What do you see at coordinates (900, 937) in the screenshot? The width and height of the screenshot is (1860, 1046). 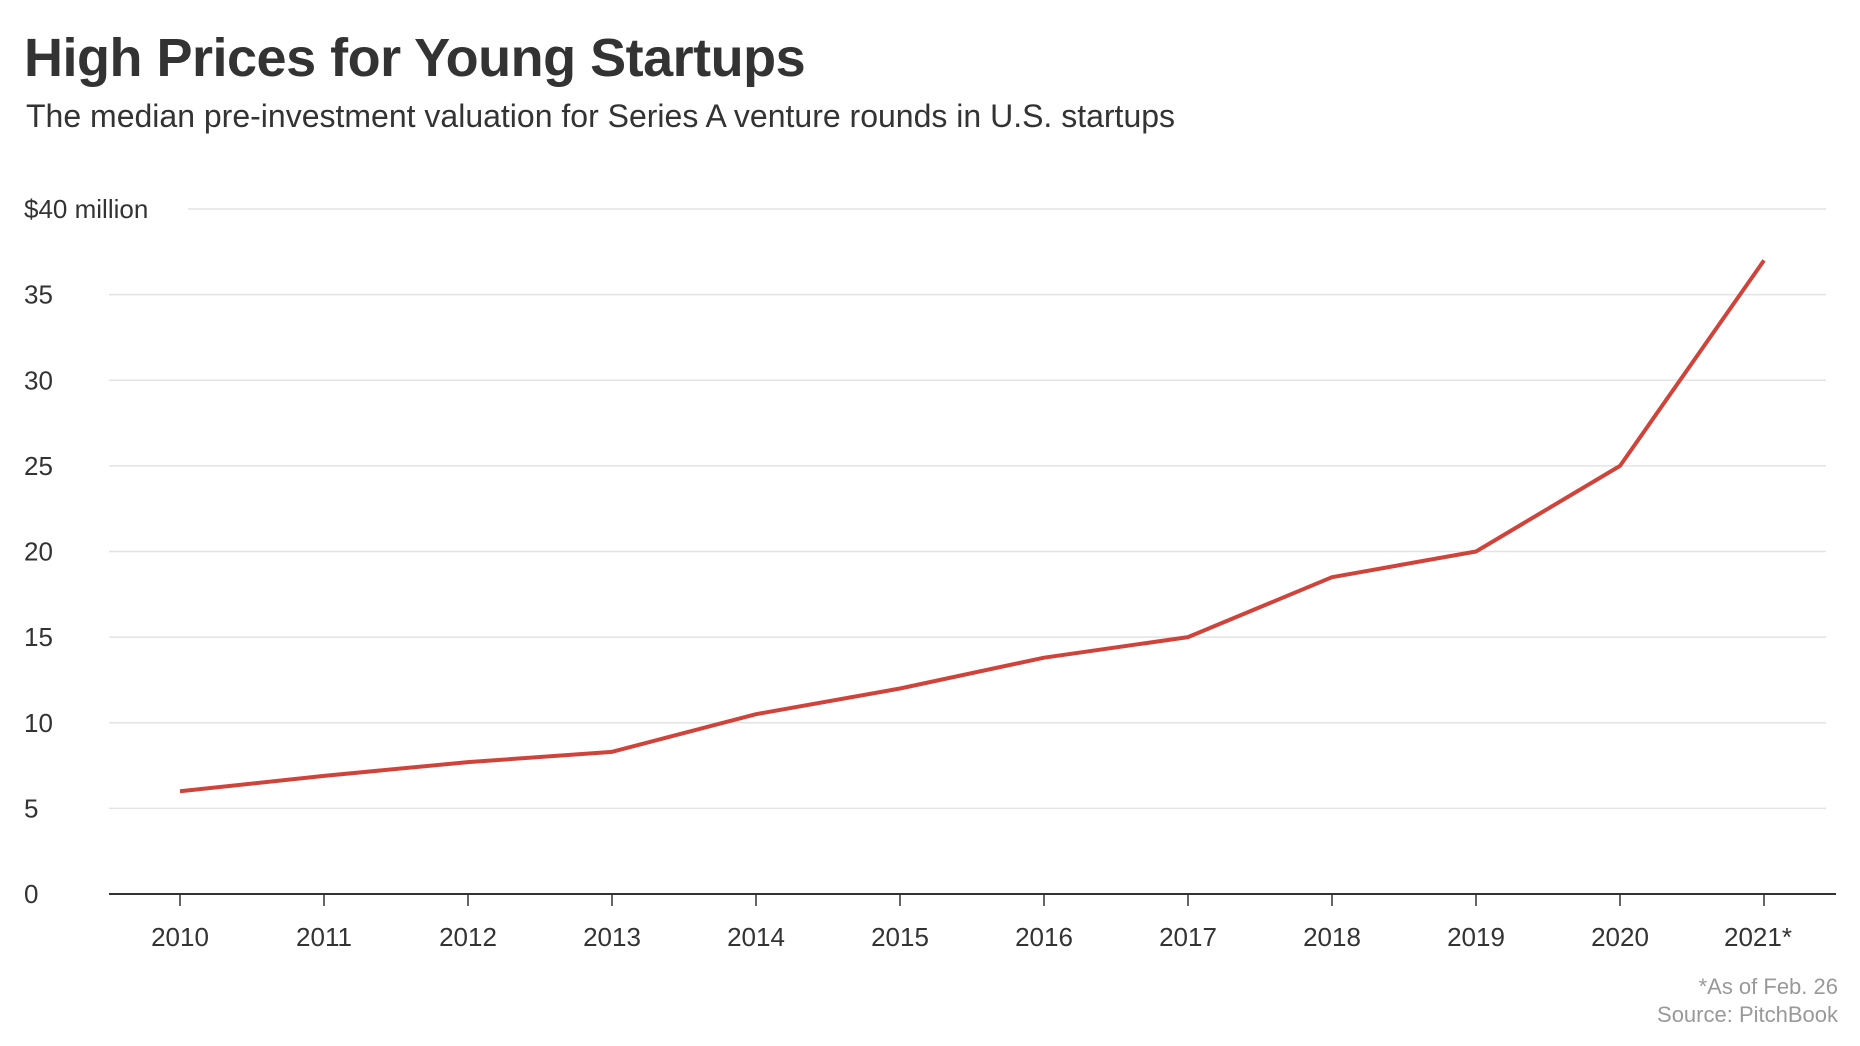 I see `x-tick-label: 2015` at bounding box center [900, 937].